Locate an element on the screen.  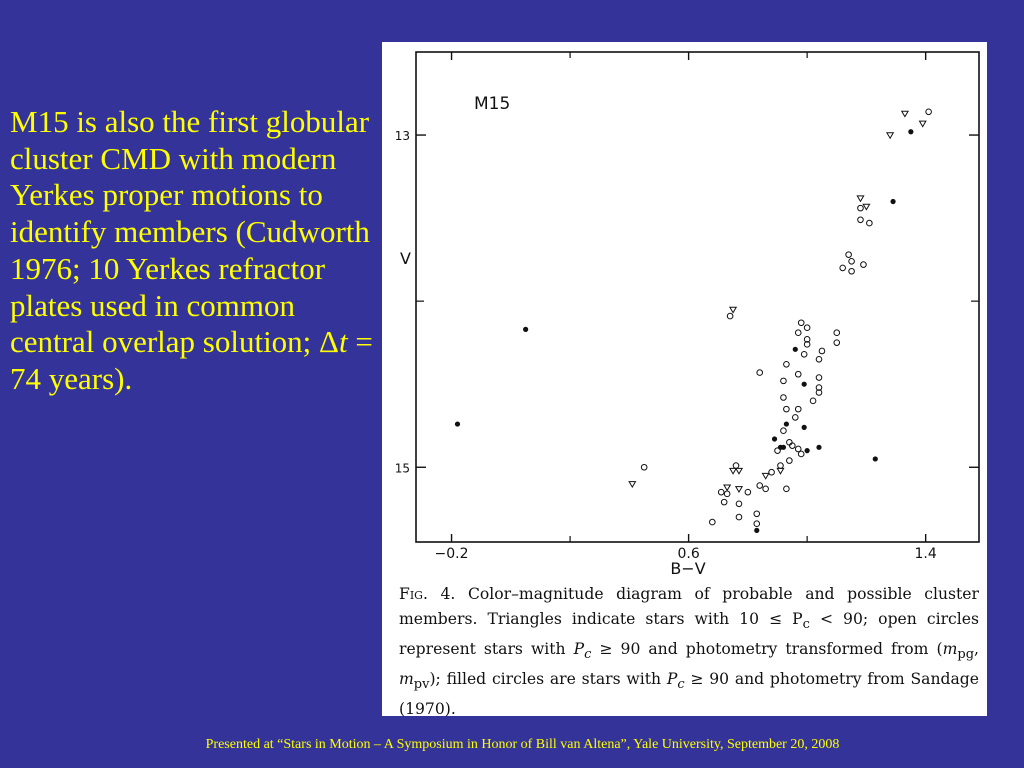
x-tick-label-2: 1.4 is located at coordinates (926, 554).